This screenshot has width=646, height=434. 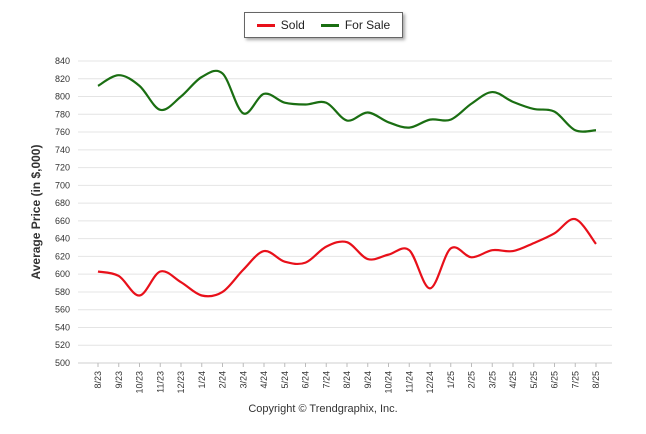 What do you see at coordinates (202, 380) in the screenshot?
I see `x-tick-label: 1/24` at bounding box center [202, 380].